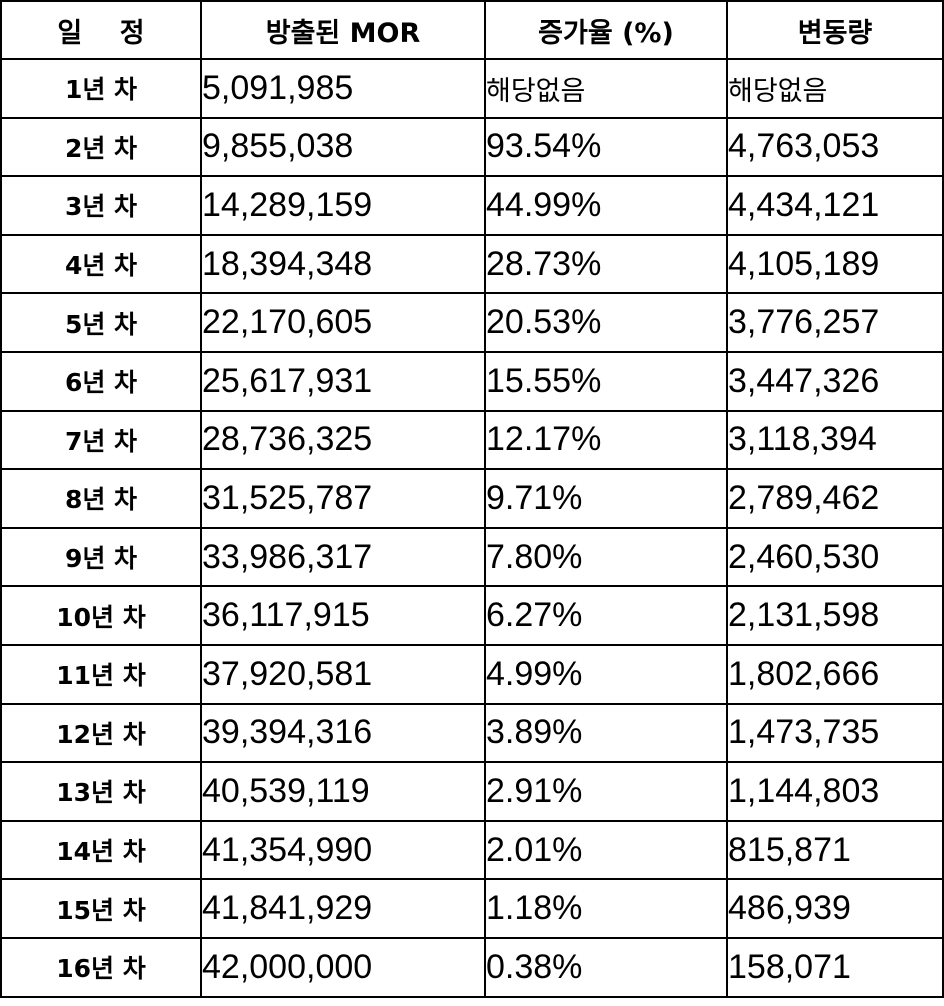 The height and width of the screenshot is (1006, 944). I want to click on rate-cell: 20.53%, so click(606, 322).